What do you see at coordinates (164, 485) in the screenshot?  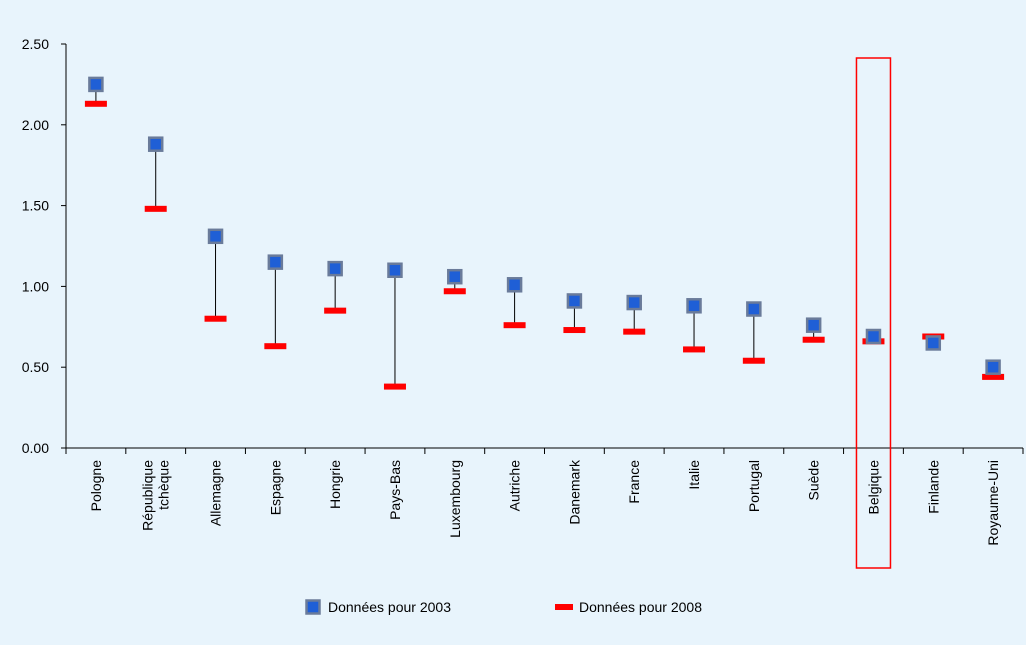 I see `x-tick-label-line: tchèque` at bounding box center [164, 485].